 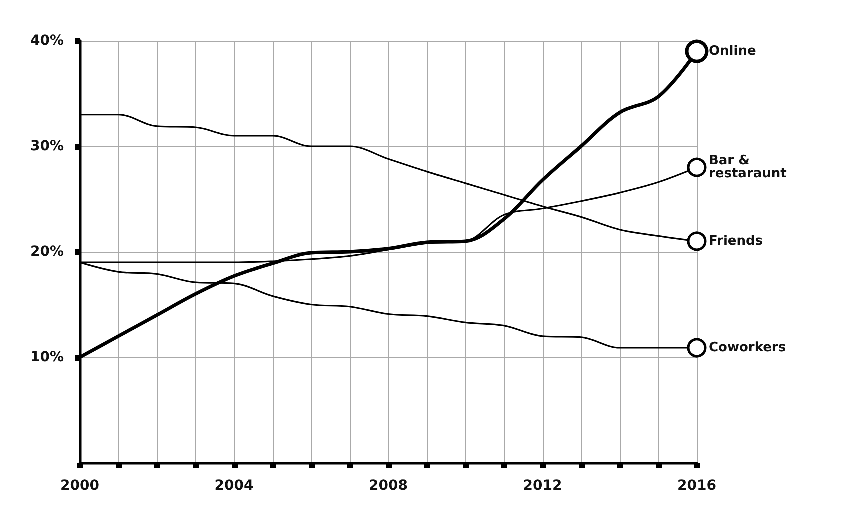 I want to click on series-label: Friends, so click(x=736, y=241).